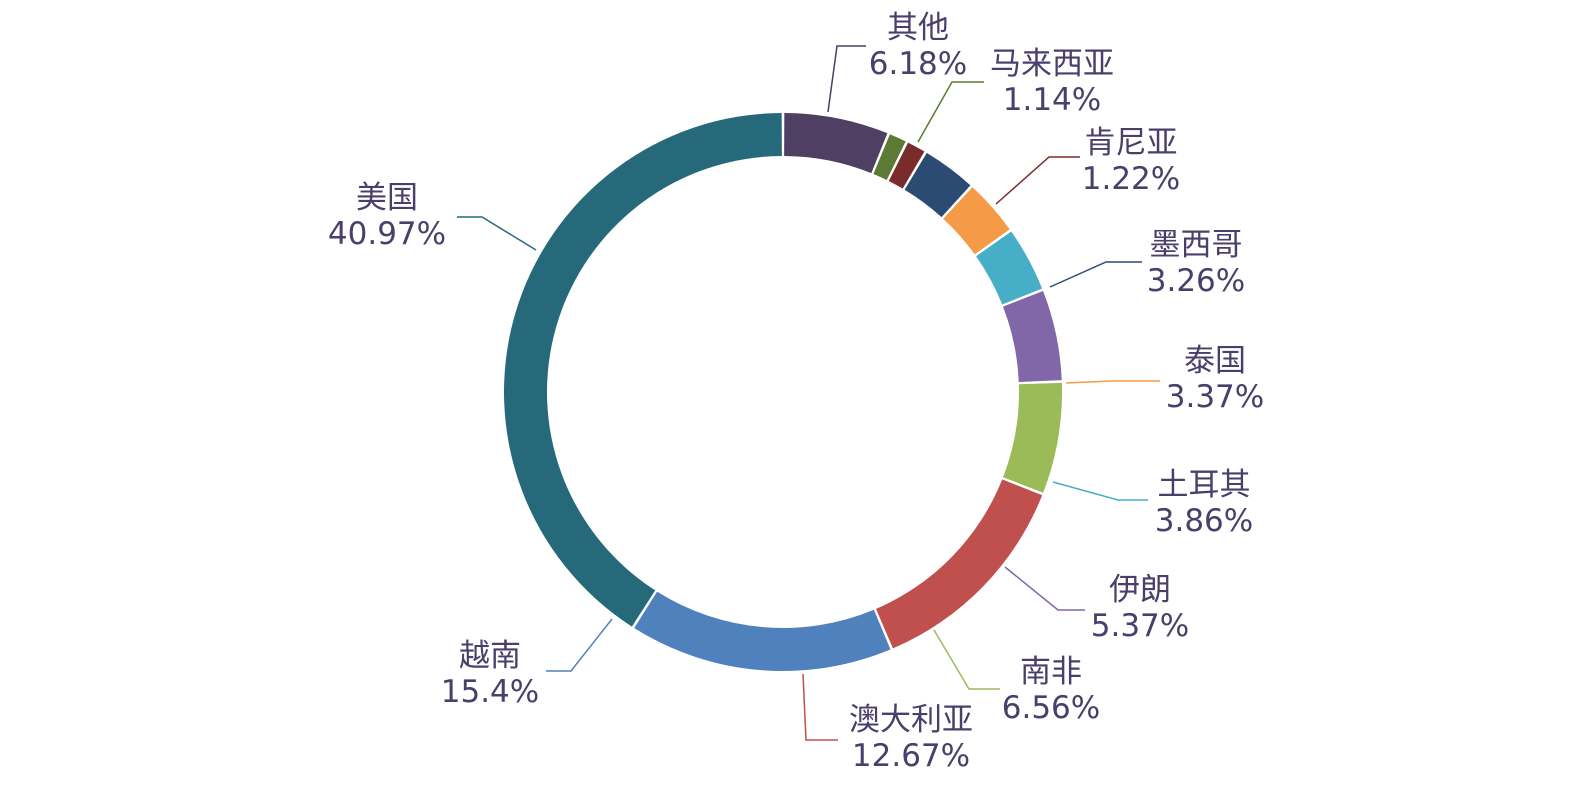 The height and width of the screenshot is (787, 1570). Describe the element at coordinates (1140, 590) in the screenshot. I see `slice-label-name: 伊朗` at that location.